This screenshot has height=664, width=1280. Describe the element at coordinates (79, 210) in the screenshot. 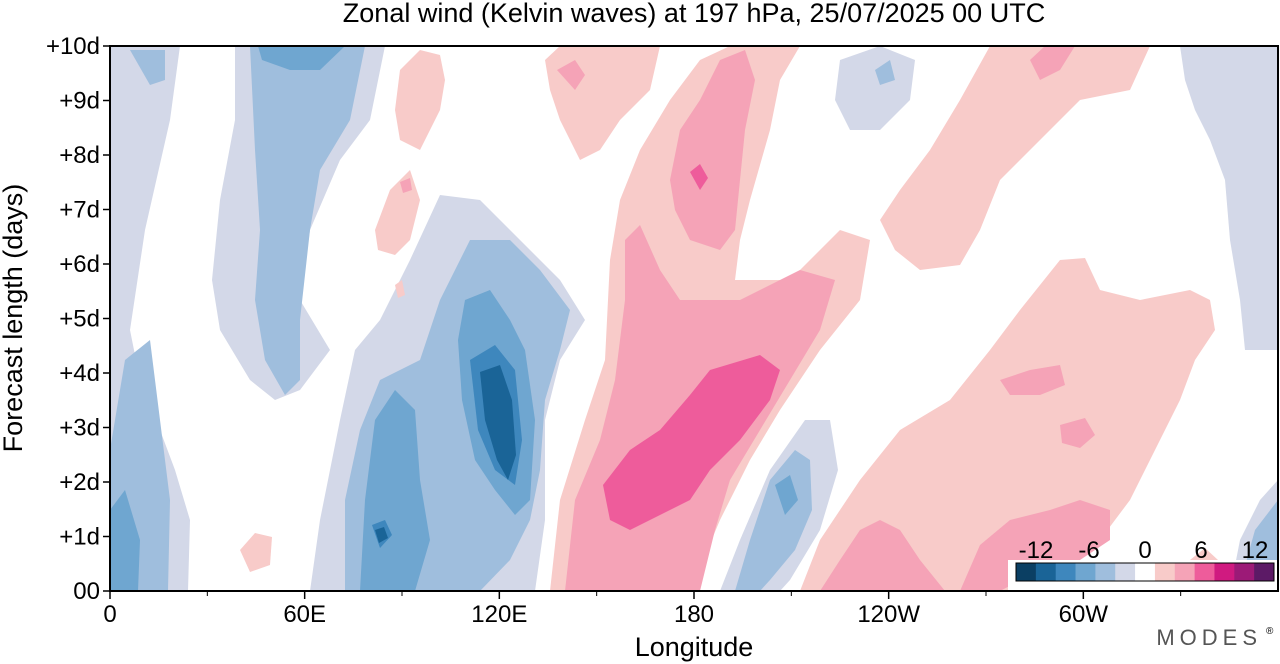

I see `y-tick-label: +7d` at that location.